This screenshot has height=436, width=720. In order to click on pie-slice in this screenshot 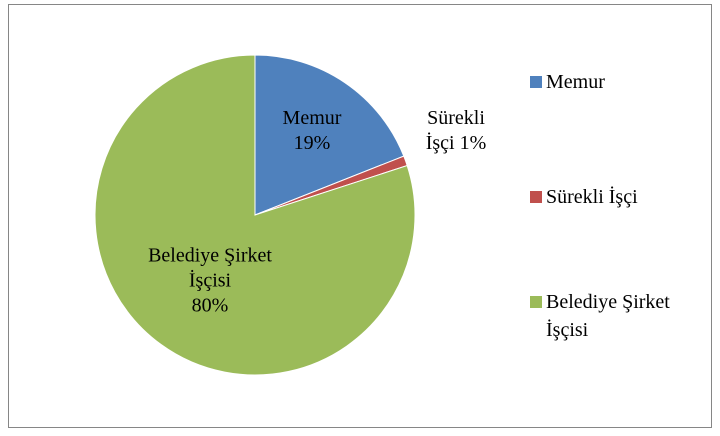, I will do `click(329, 135)`.